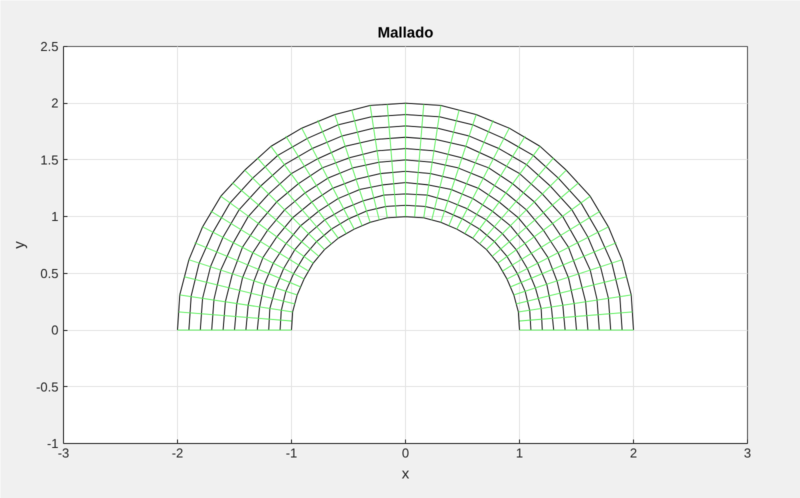 This screenshot has height=498, width=800. Describe the element at coordinates (55, 330) in the screenshot. I see `y-tick-label: 0` at that location.